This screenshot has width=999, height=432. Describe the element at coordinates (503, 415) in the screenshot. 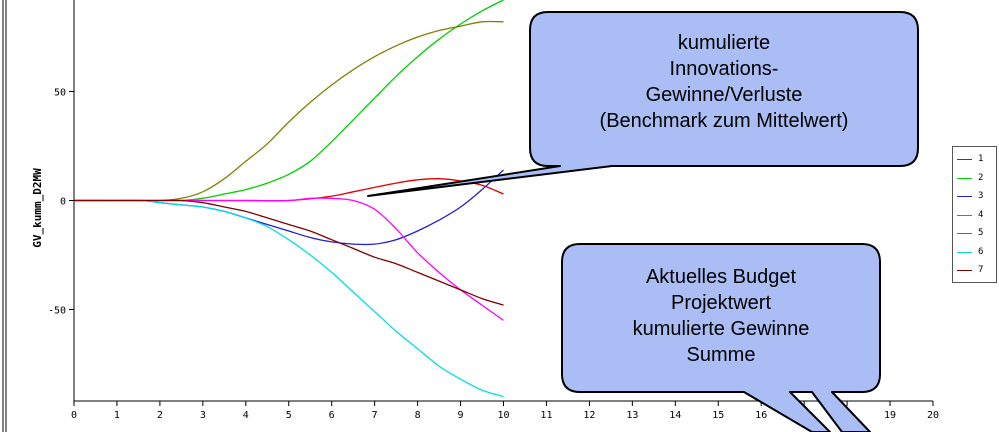

I see `x-tick-label: 10` at that location.